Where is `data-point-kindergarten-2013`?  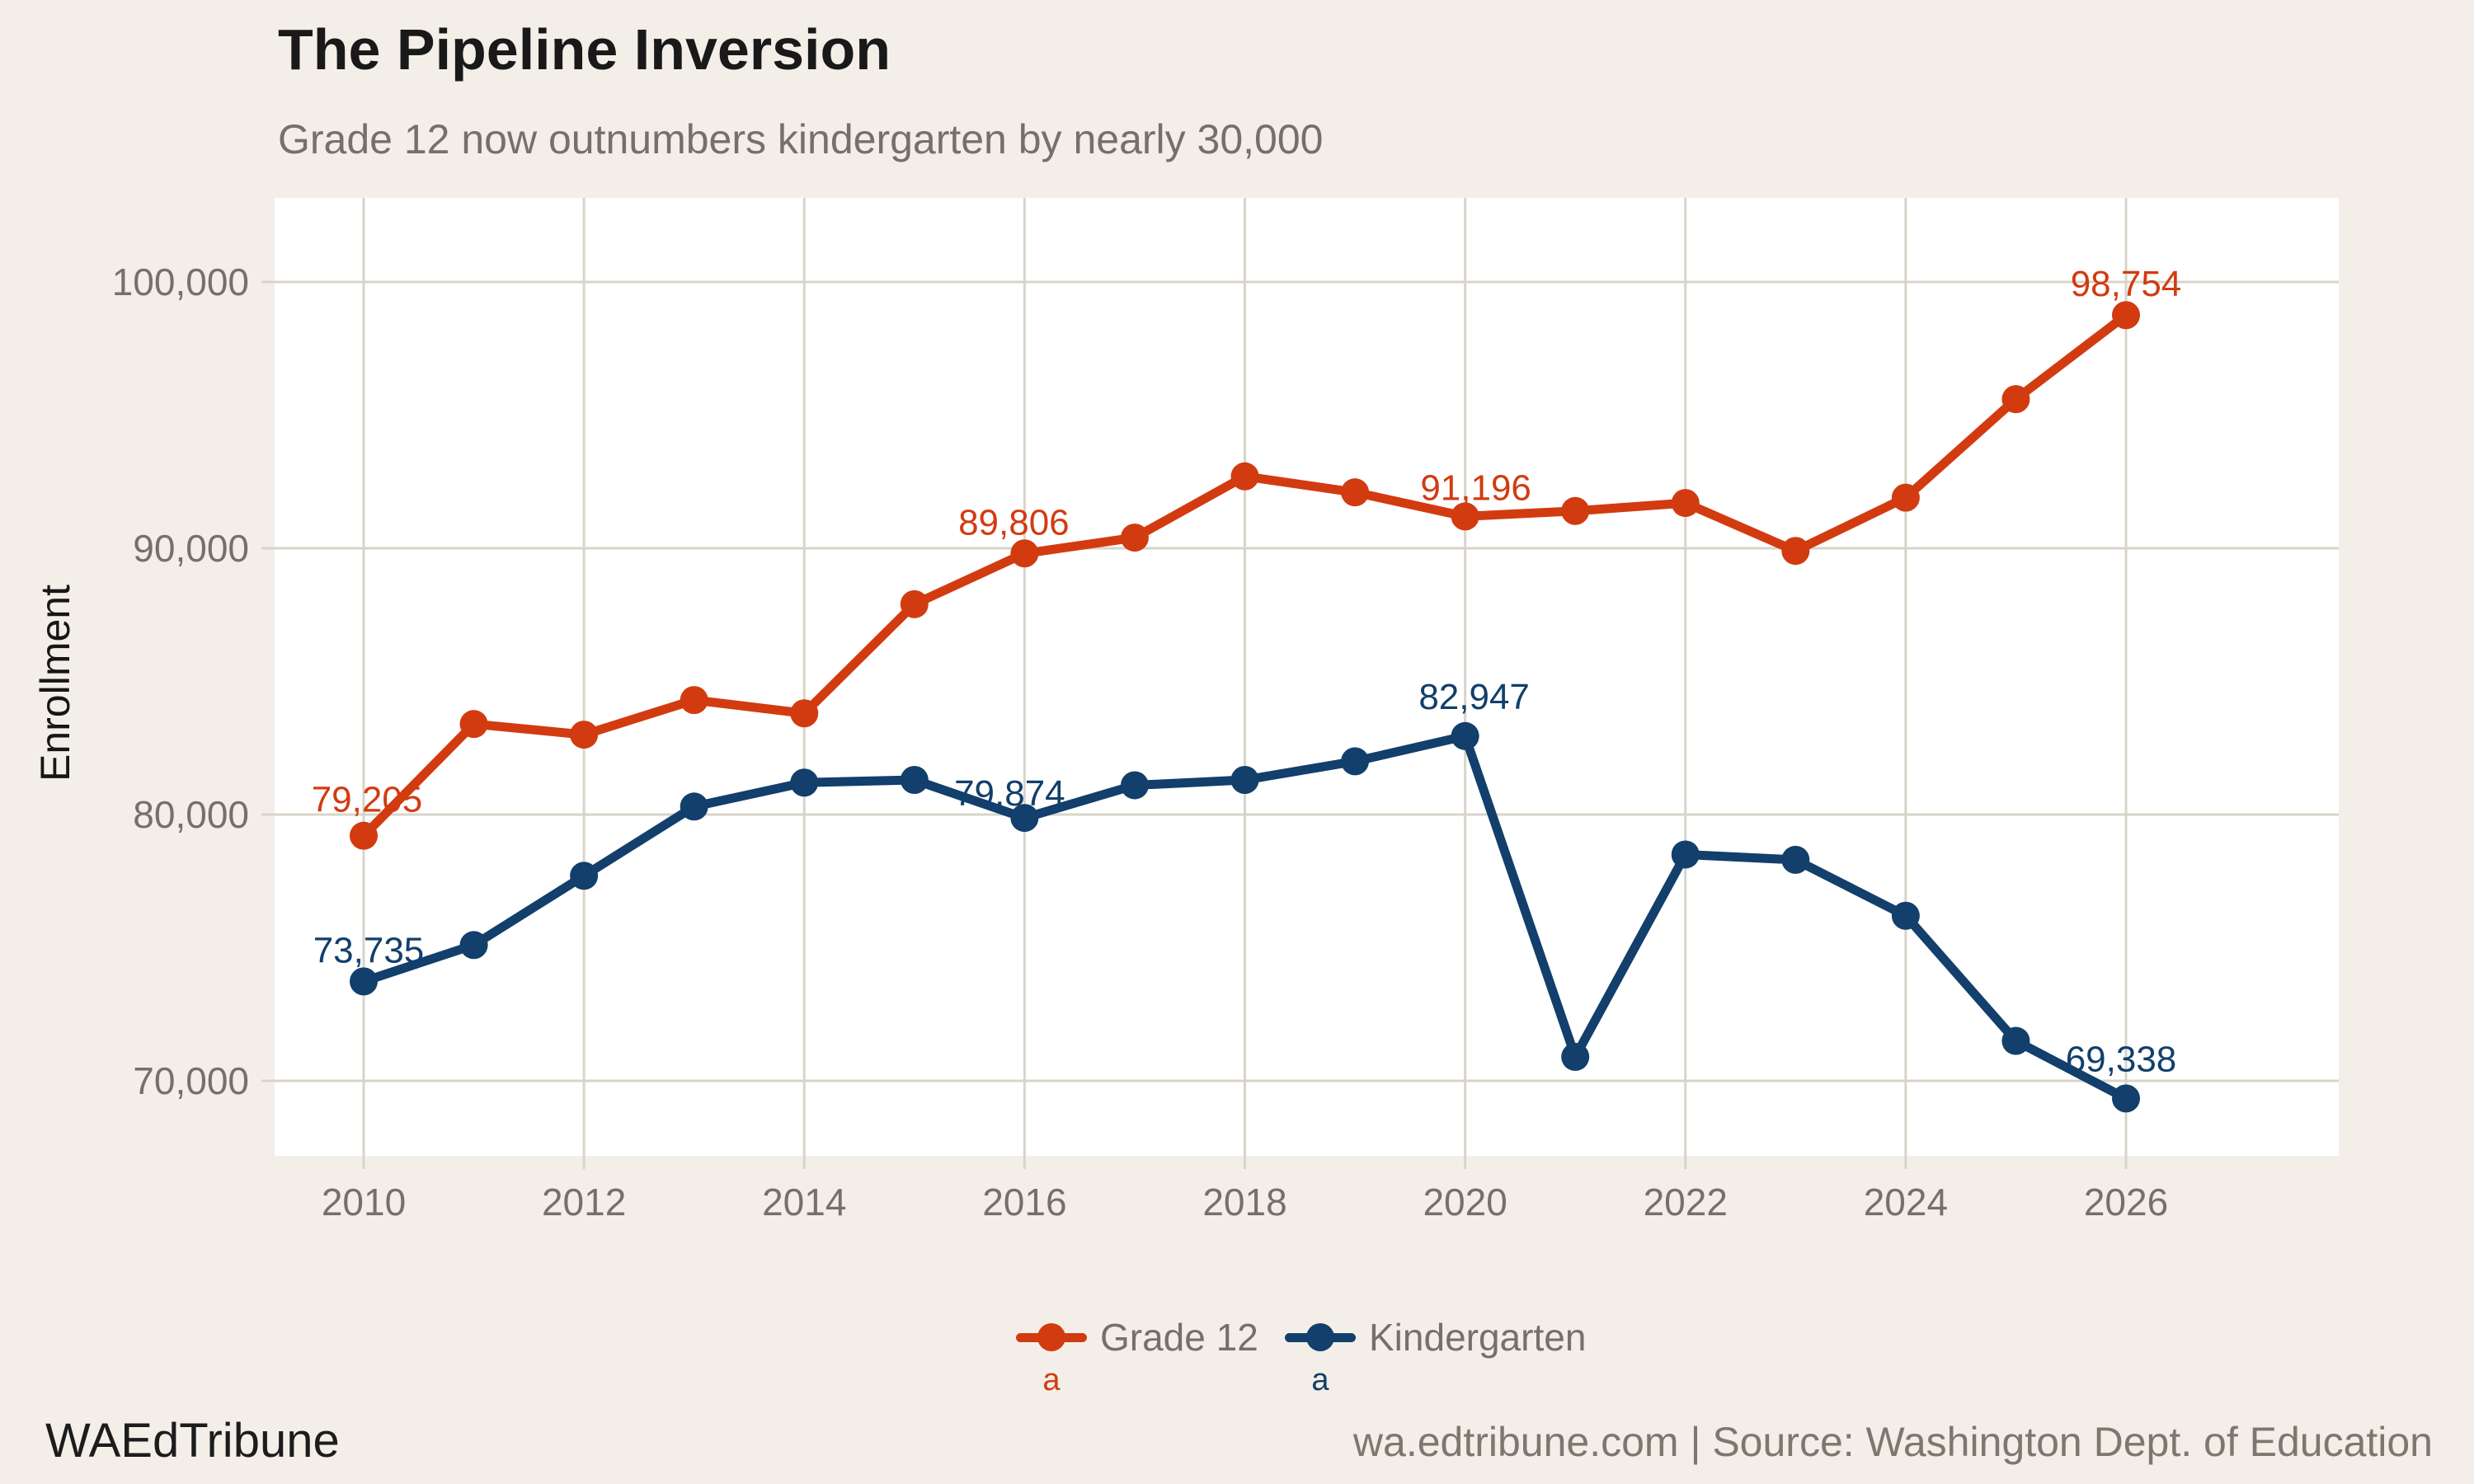
data-point-kindergarten-2013 is located at coordinates (694, 806).